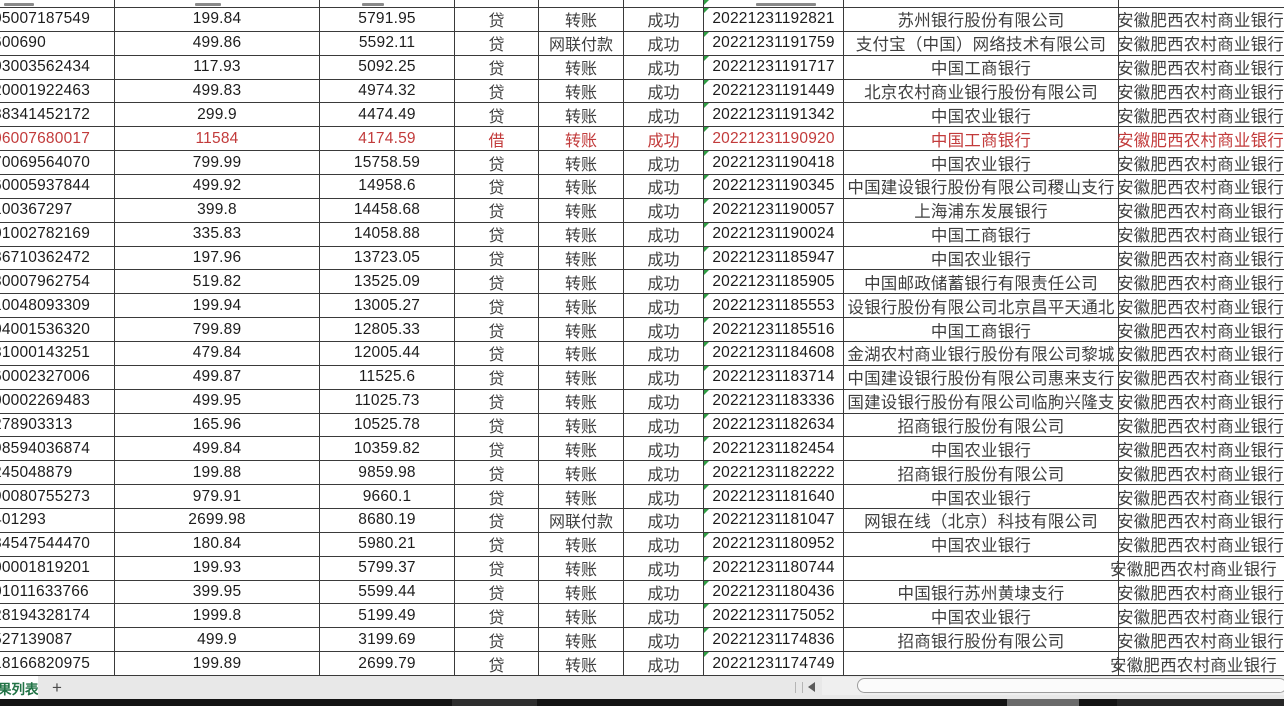 The width and height of the screenshot is (1284, 706). What do you see at coordinates (57, 616) in the screenshot?
I see `cell-account: 28194328174` at bounding box center [57, 616].